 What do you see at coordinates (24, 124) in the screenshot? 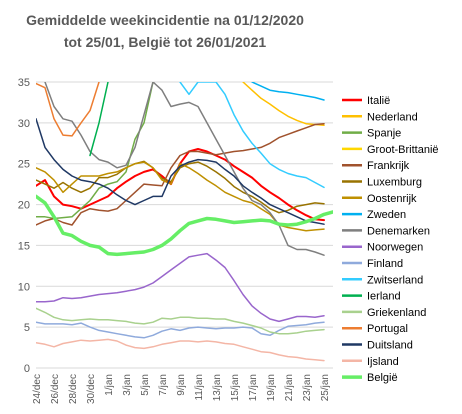
I see `y-tick-label: 30` at bounding box center [24, 124].